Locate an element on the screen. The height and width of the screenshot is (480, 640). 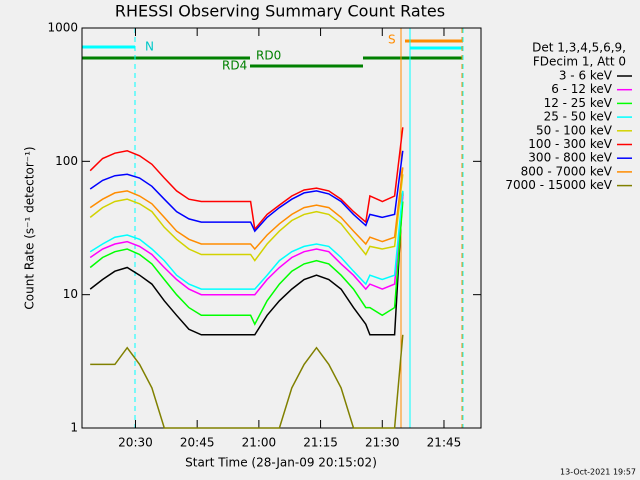
x-tick-label: 21:45 is located at coordinates (444, 443).